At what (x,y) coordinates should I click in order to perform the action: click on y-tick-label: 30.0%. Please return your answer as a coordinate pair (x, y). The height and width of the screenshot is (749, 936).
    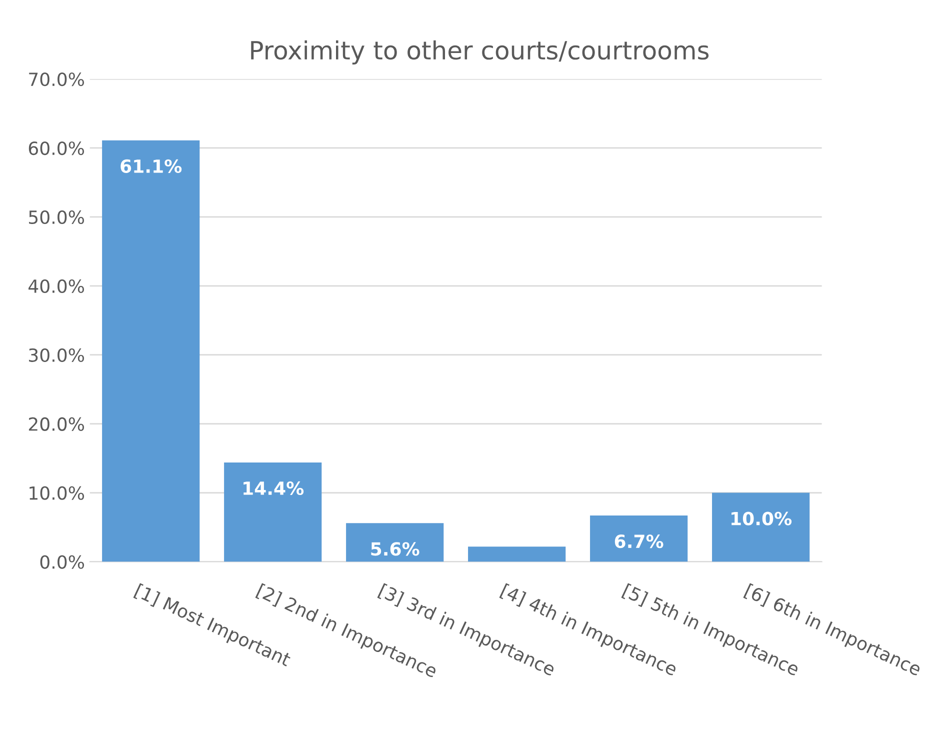
    Looking at the image, I should click on (56, 355).